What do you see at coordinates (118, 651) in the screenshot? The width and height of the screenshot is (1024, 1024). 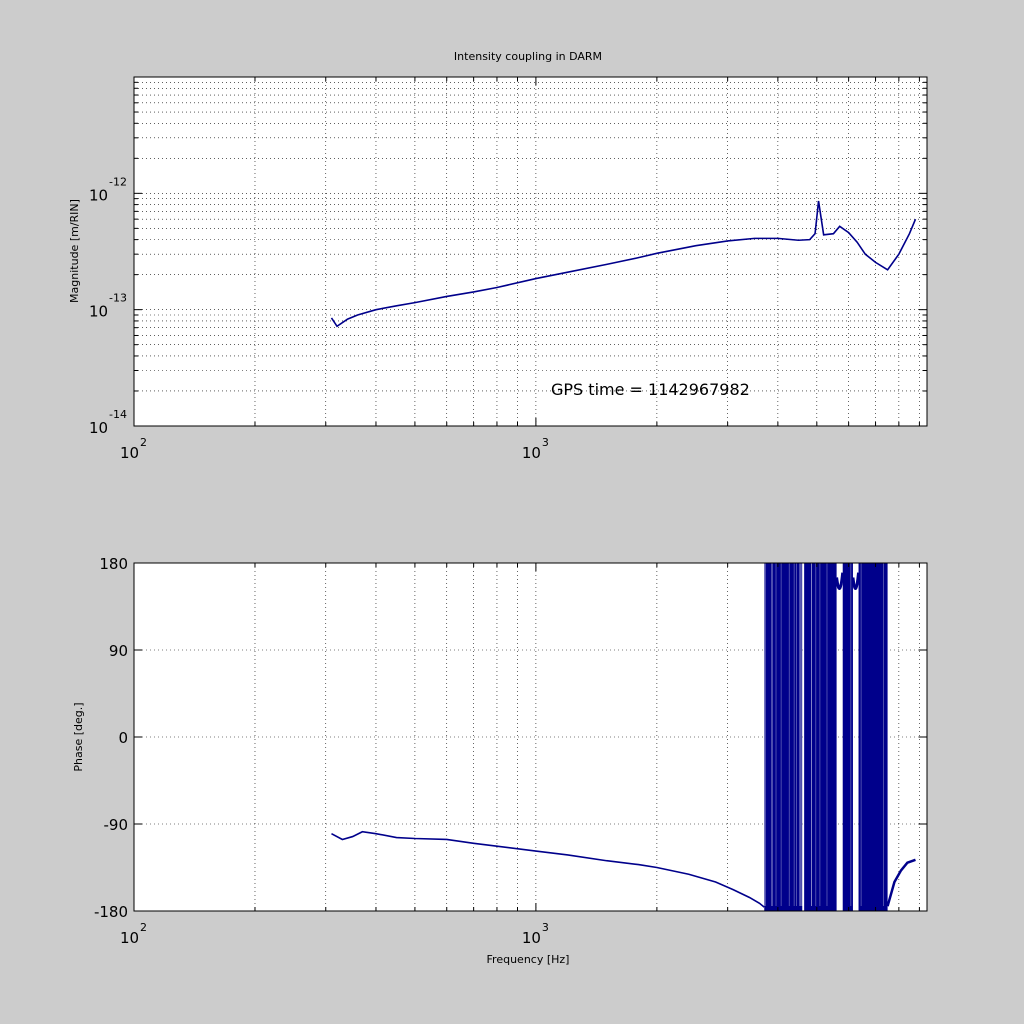 I see `phase-ytick-label: 90` at bounding box center [118, 651].